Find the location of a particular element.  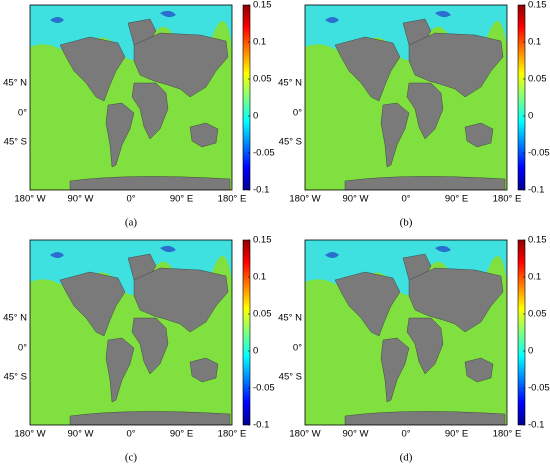

panel-label: (d) is located at coordinates (406, 458).